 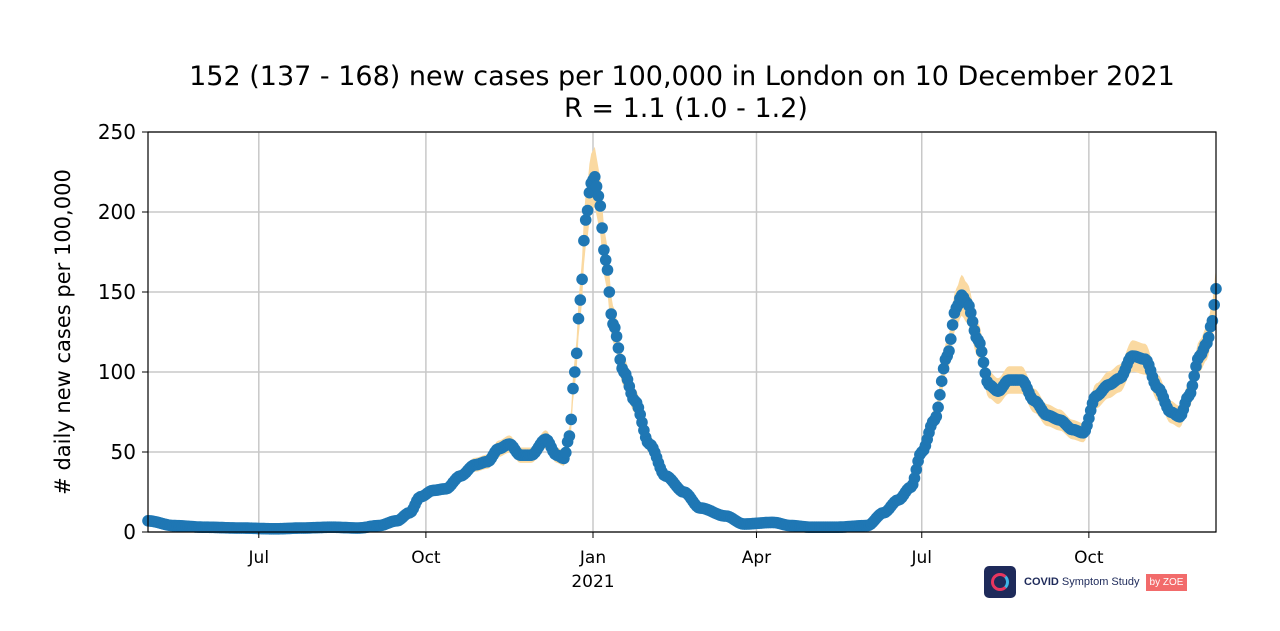 I want to click on y-tick-label: 250, so click(x=117, y=132).